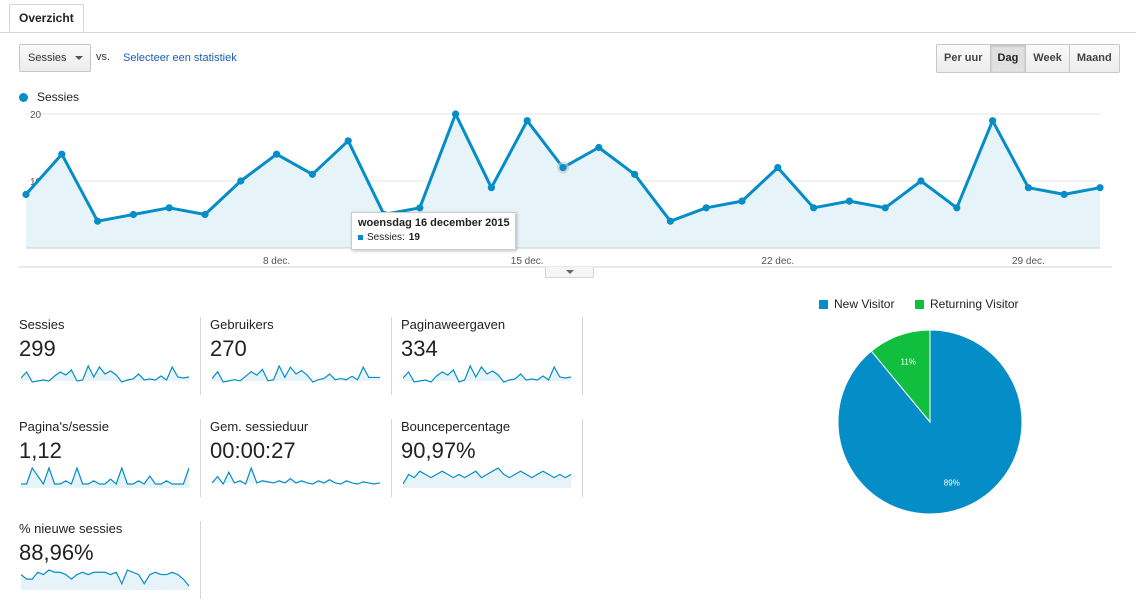 Image resolution: width=1136 pixels, height=609 pixels. Describe the element at coordinates (276, 261) in the screenshot. I see `x-tick-label: 8 dec.` at that location.